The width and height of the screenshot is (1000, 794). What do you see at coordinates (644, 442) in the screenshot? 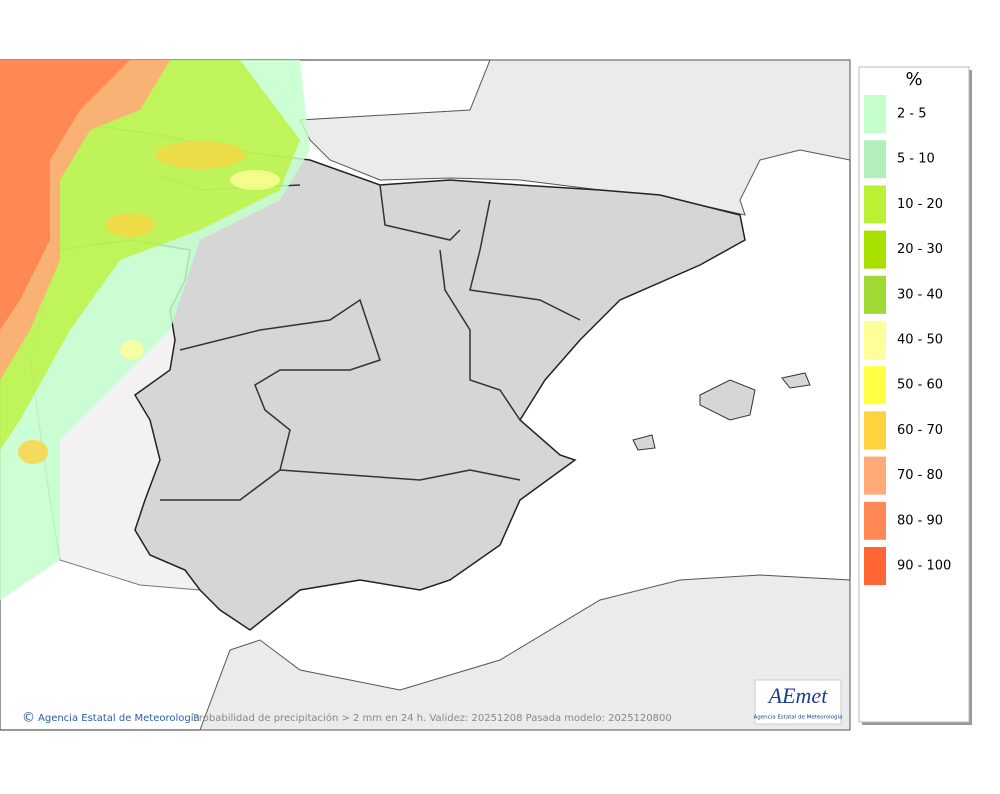
I see `ibiza` at bounding box center [644, 442].